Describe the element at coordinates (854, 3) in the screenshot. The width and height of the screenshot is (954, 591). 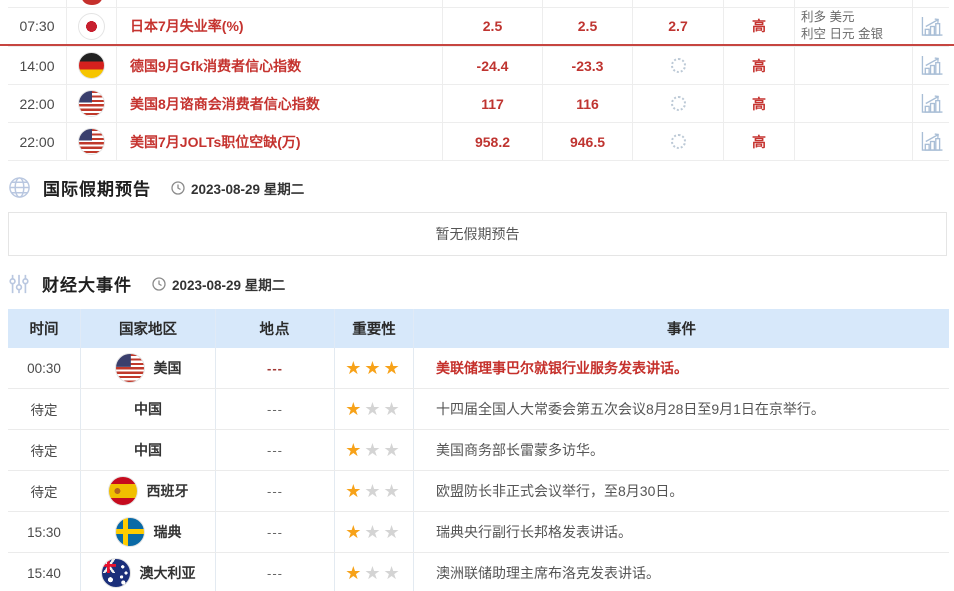
I see `effect-cell` at that location.